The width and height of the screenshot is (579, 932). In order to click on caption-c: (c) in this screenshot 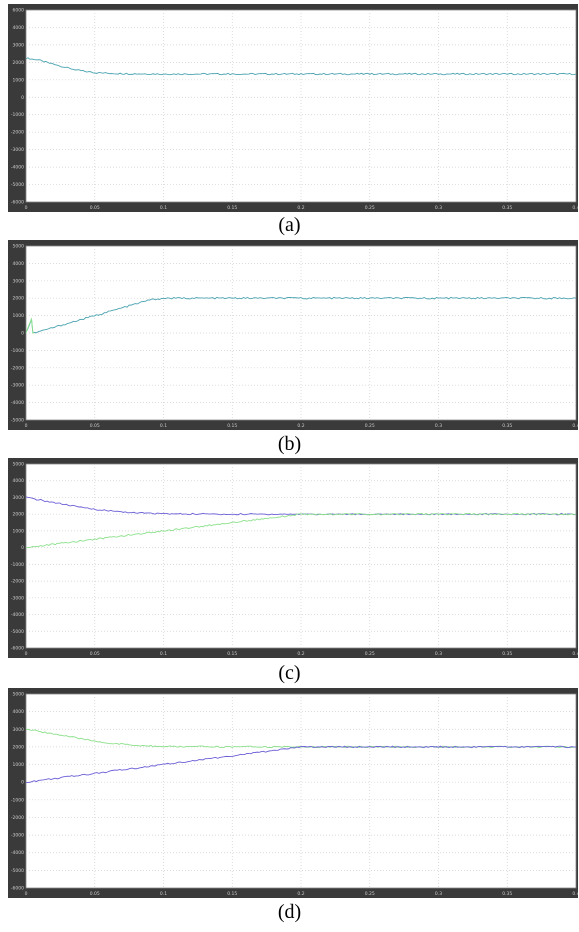, I will do `click(289, 673)`.